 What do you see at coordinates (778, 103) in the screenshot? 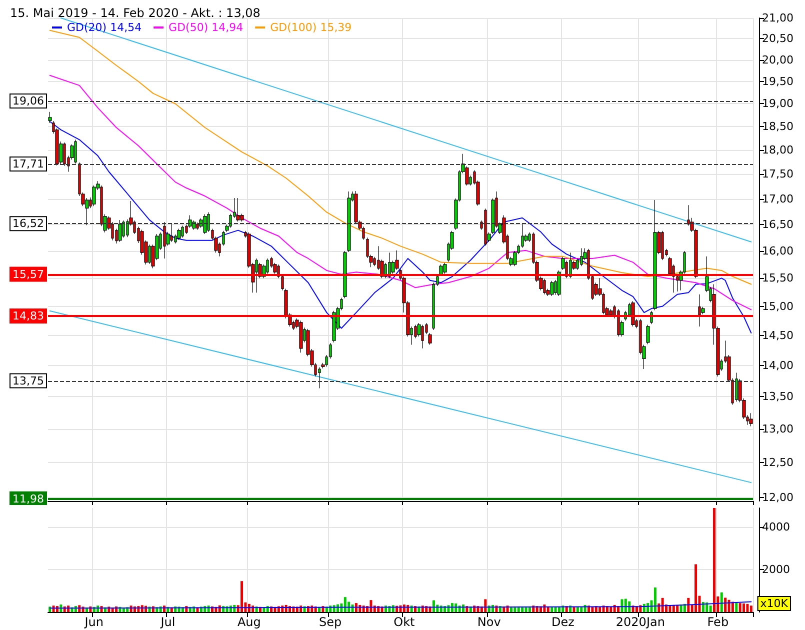
I see `y-tick-label: 19,00` at bounding box center [778, 103].